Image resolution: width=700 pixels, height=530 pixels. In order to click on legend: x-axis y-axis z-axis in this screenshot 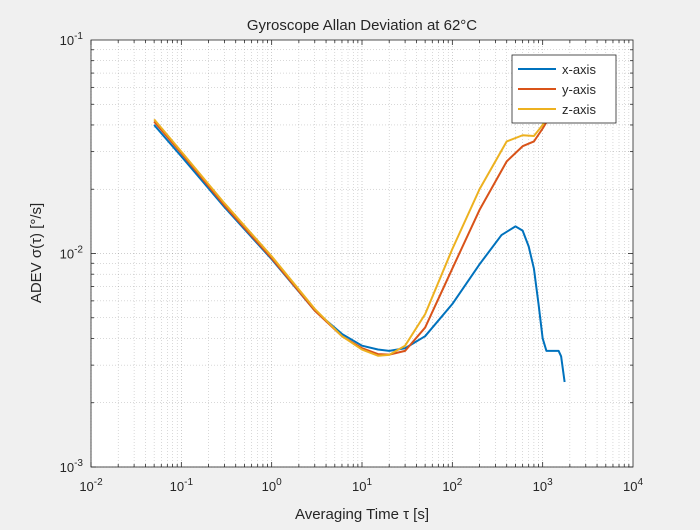, I will do `click(564, 89)`.